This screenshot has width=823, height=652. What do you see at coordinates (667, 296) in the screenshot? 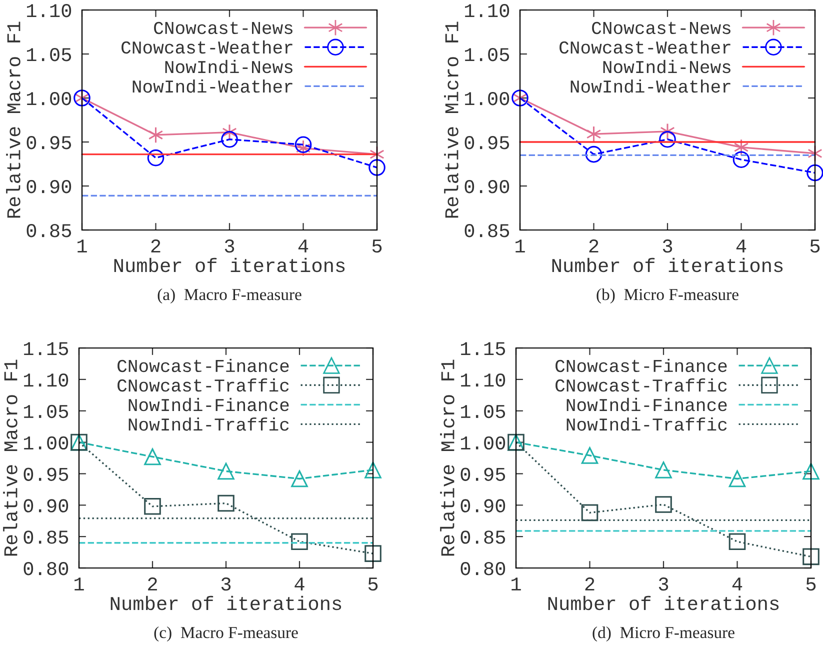
I see `text: (b) Micro F-measure` at bounding box center [667, 296].